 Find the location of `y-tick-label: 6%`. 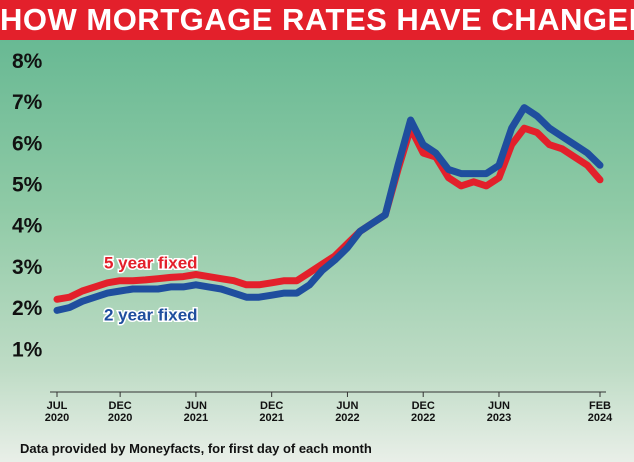

y-tick-label: 6% is located at coordinates (27, 143).